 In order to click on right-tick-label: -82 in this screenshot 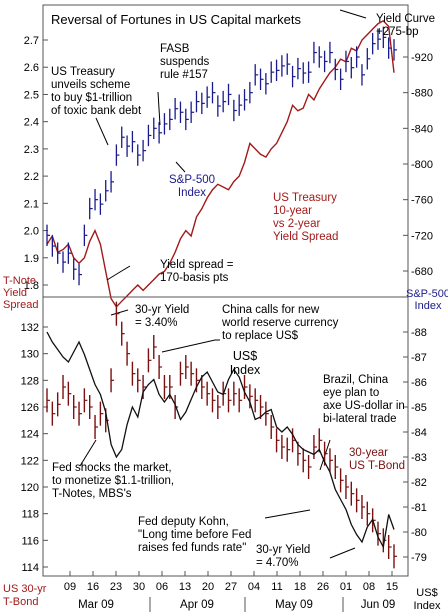, I will do `click(419, 483)`.